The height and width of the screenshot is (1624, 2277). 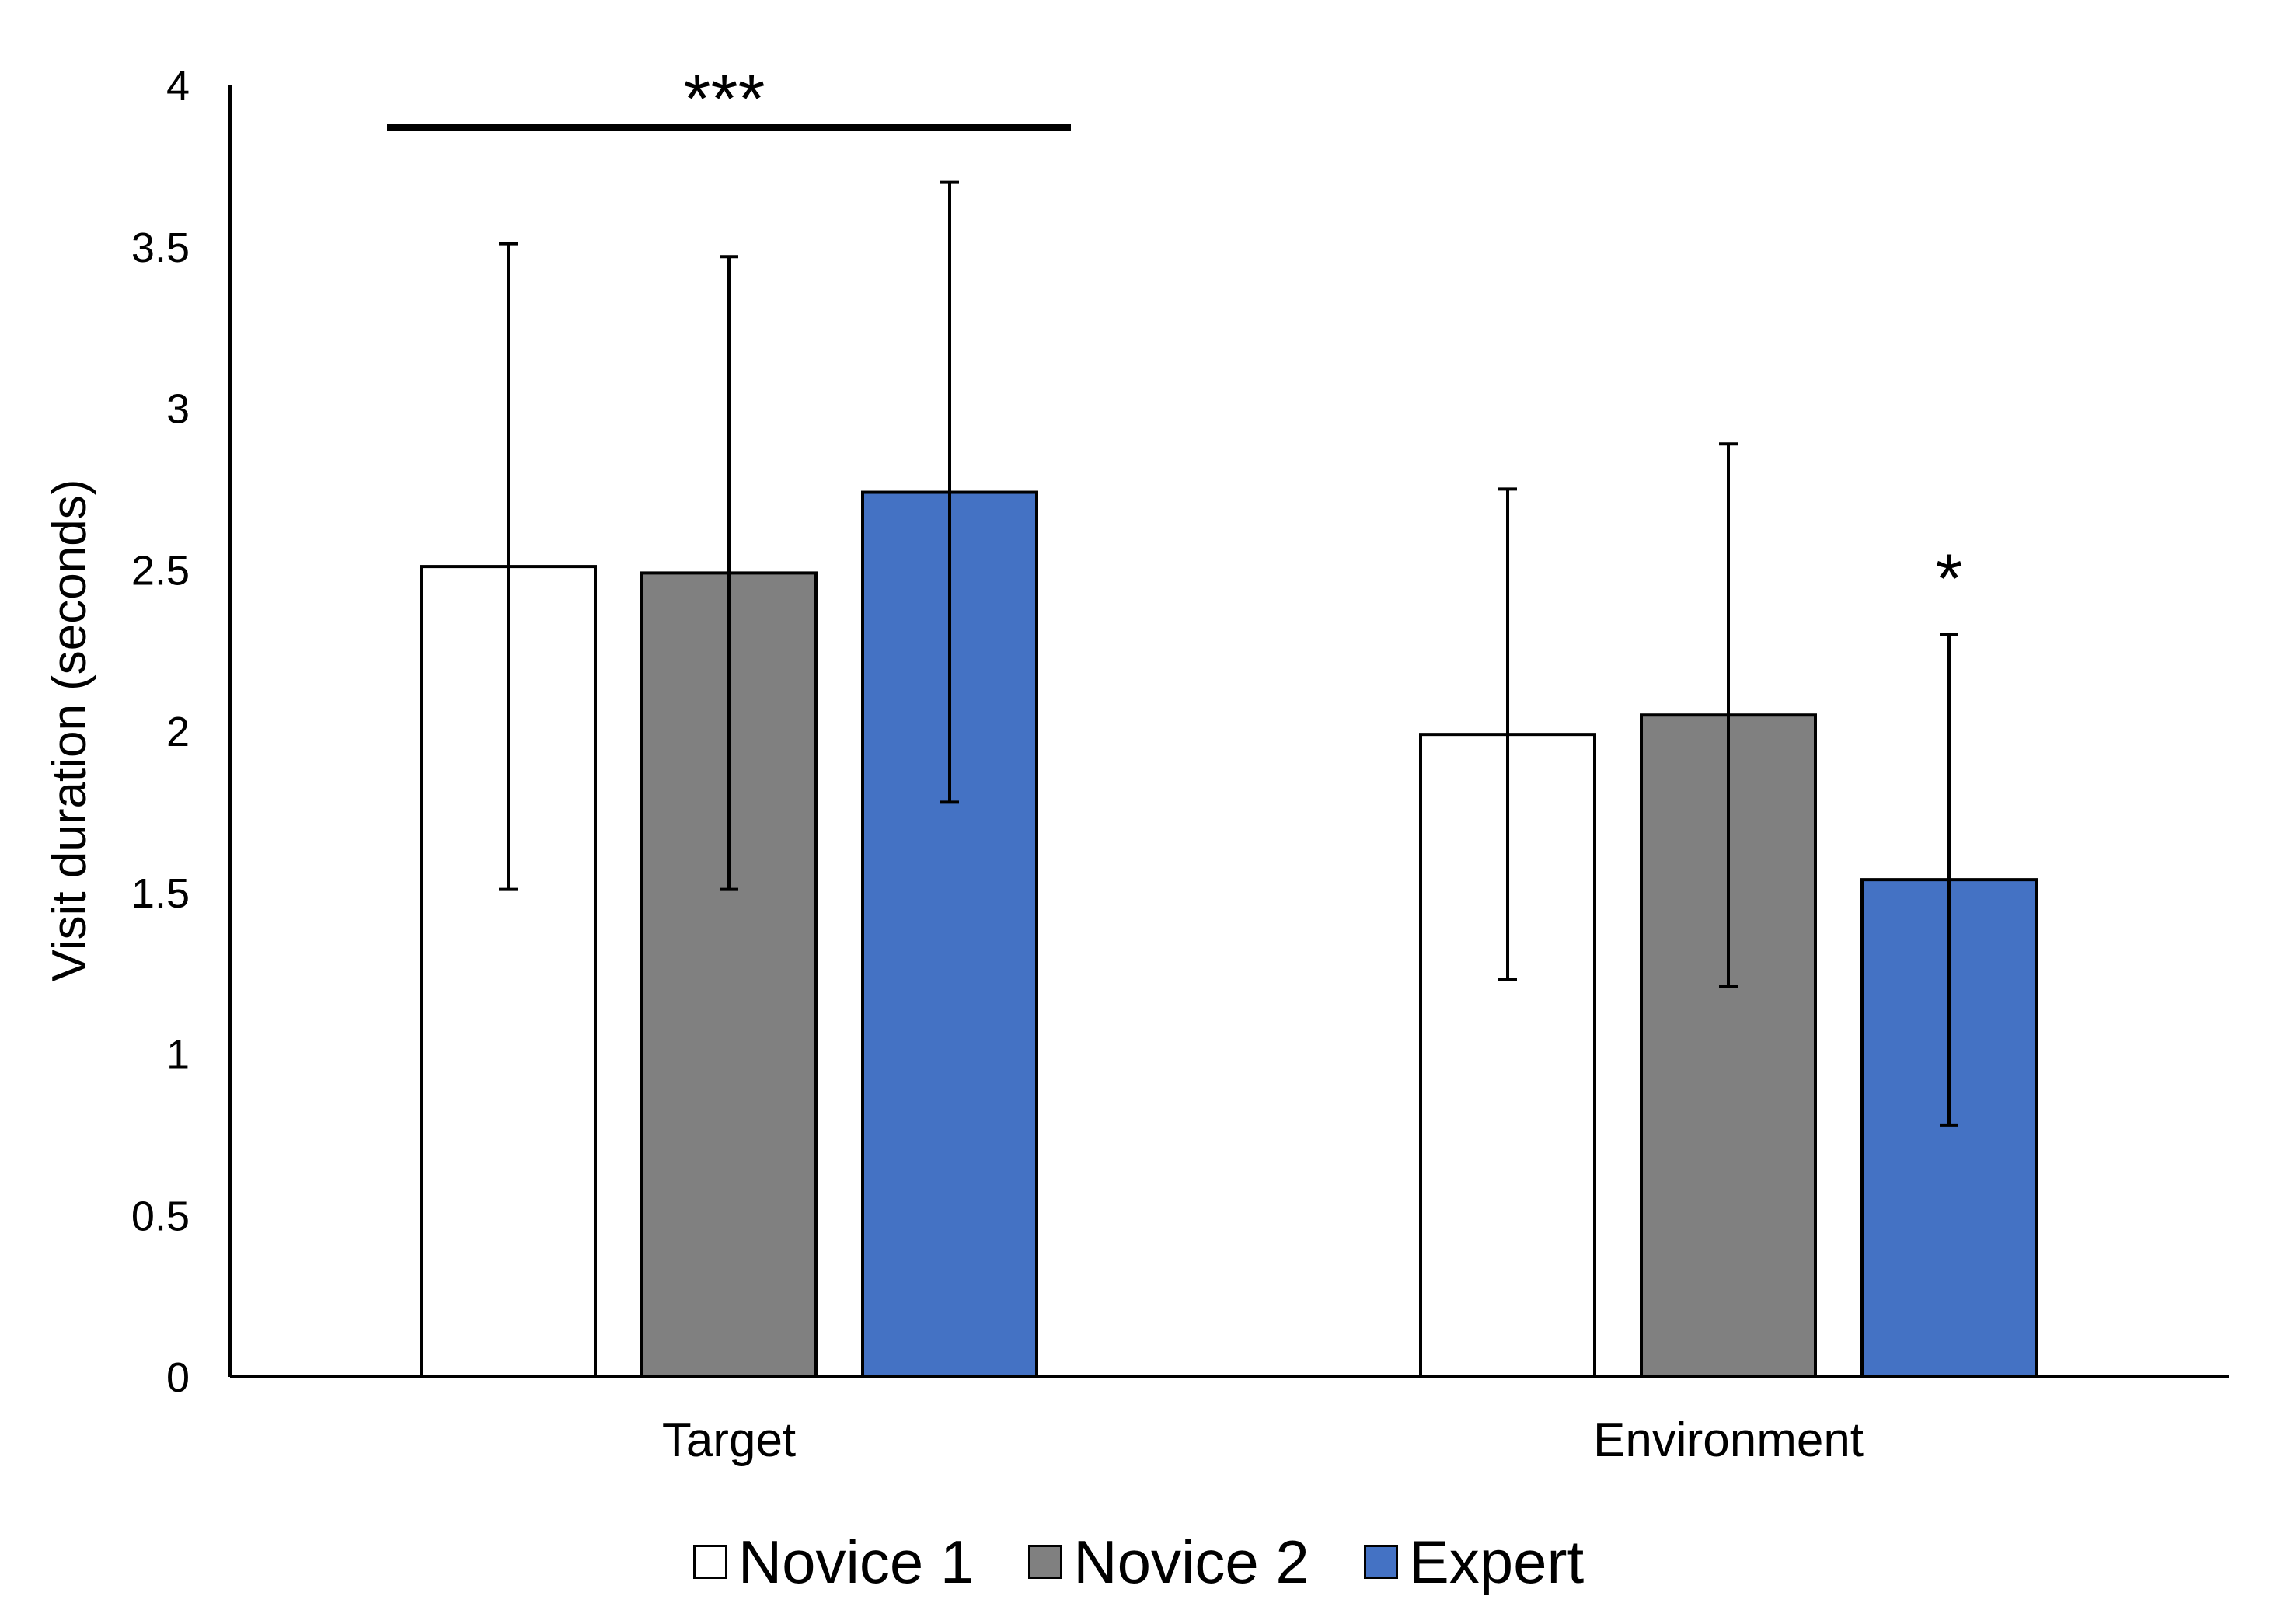 What do you see at coordinates (160, 570) in the screenshot?
I see `y-tick-label: 2.5` at bounding box center [160, 570].